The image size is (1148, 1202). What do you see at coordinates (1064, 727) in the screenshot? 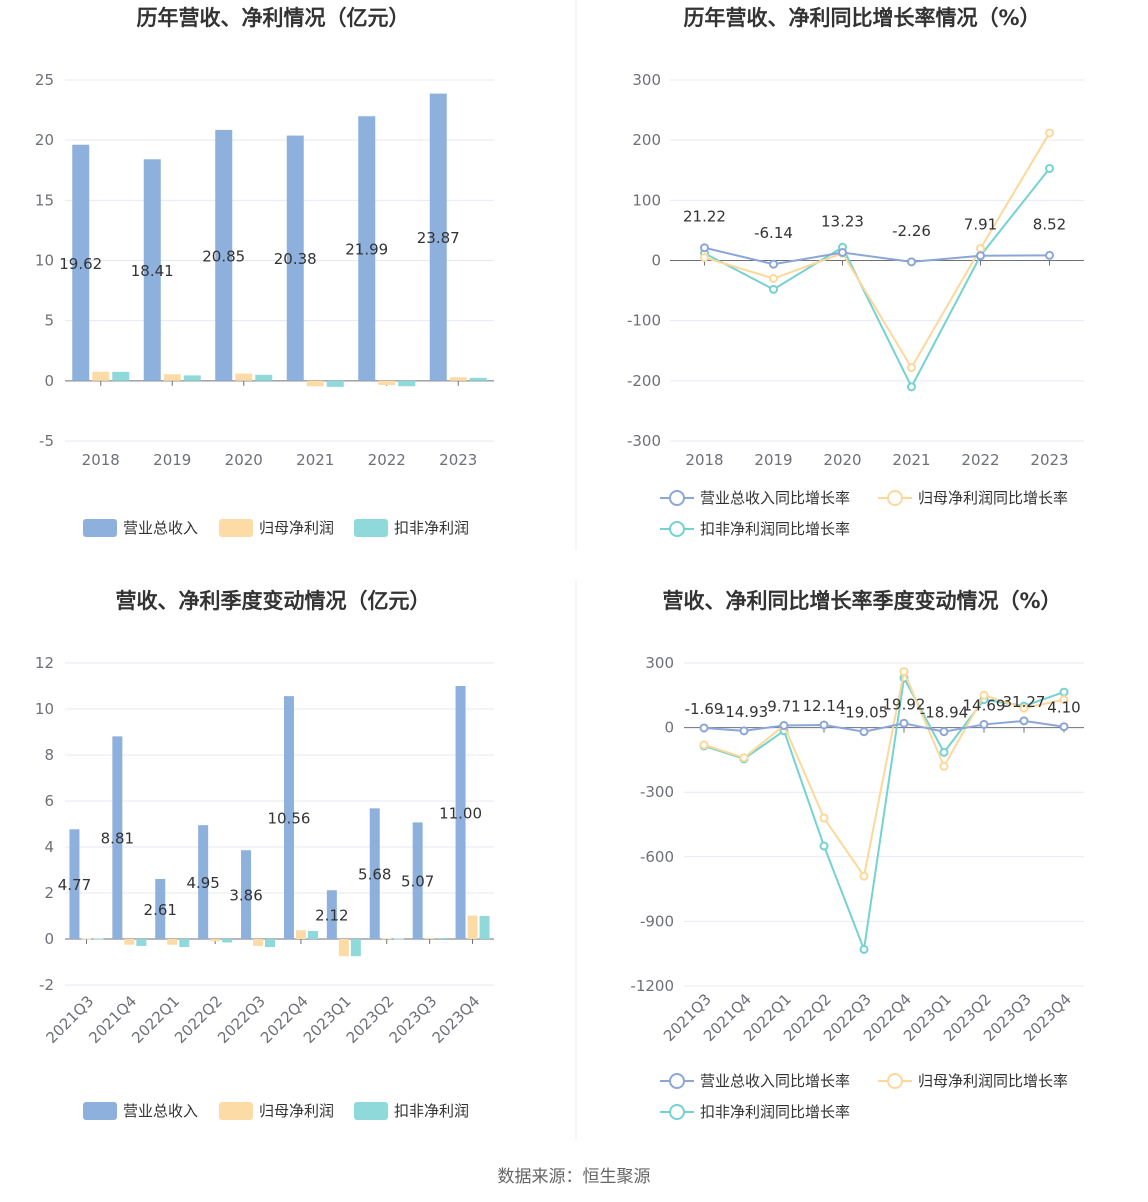
I see `point-营业总收入同比增长率-2023Q4` at bounding box center [1064, 727].